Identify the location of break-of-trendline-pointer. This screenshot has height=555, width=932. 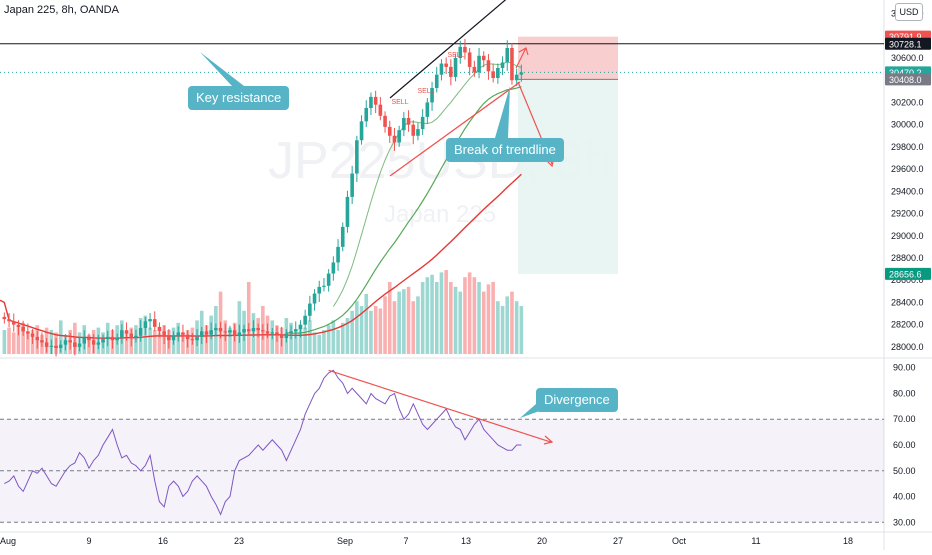
(502, 112).